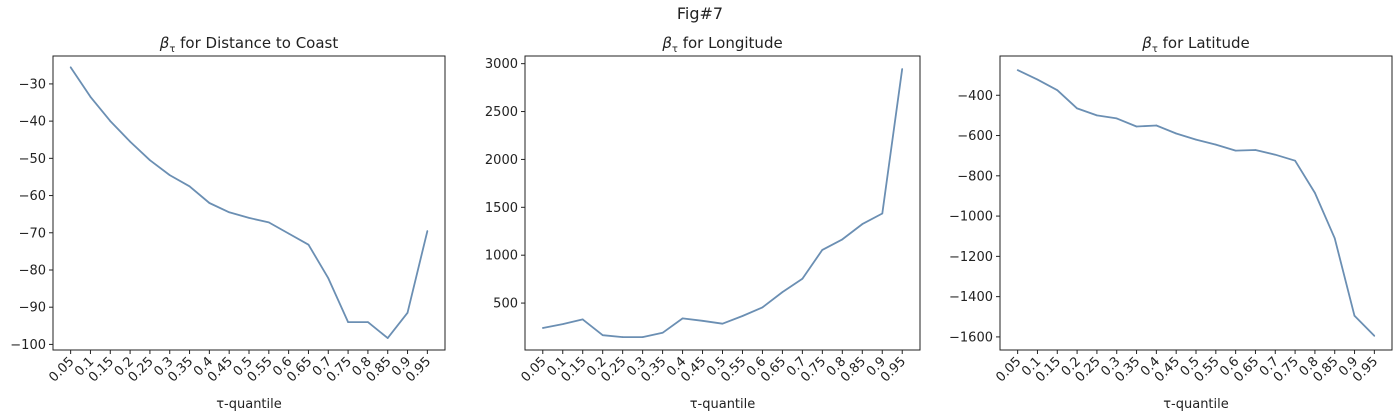  I want to click on y-tick-label: −60, so click(32, 196).